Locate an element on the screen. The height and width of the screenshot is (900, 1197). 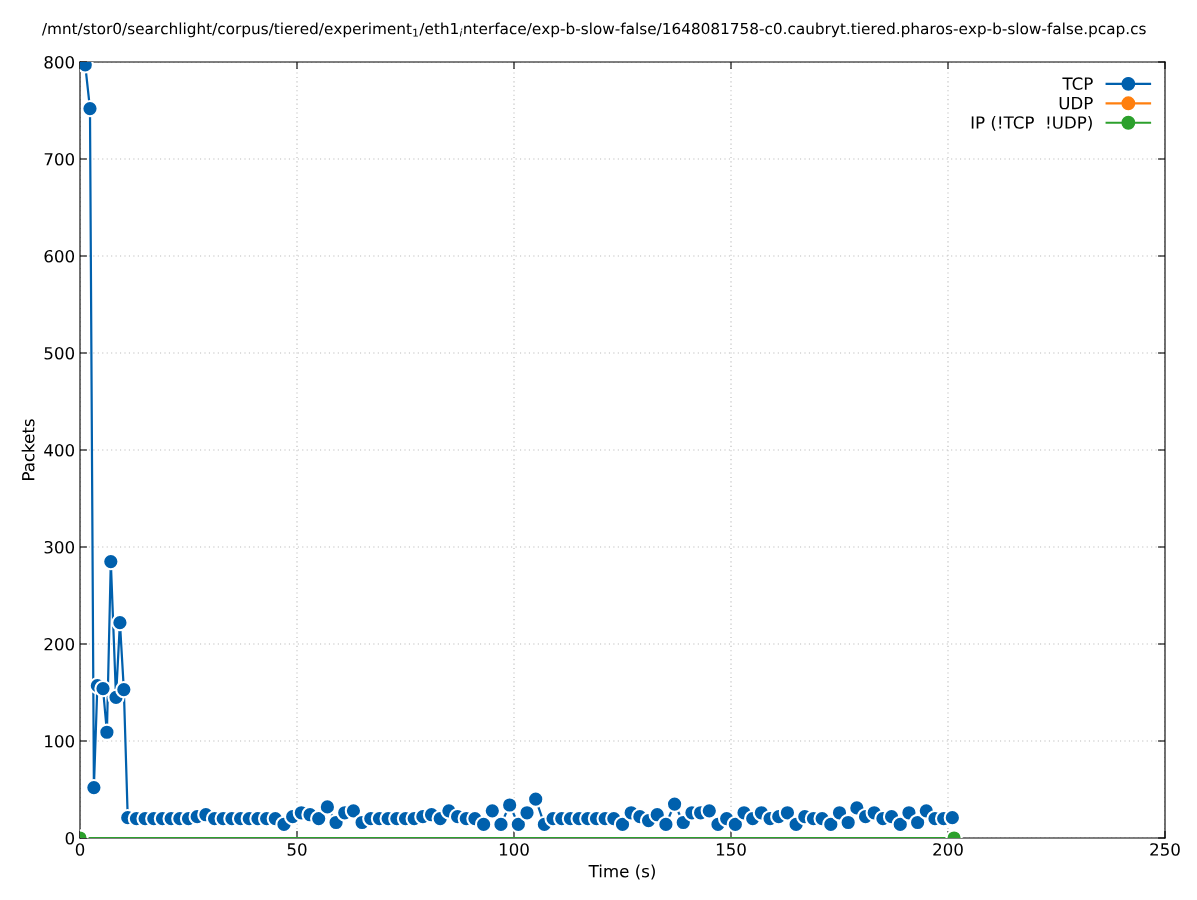
y-tick-label: 400 is located at coordinates (59, 450).